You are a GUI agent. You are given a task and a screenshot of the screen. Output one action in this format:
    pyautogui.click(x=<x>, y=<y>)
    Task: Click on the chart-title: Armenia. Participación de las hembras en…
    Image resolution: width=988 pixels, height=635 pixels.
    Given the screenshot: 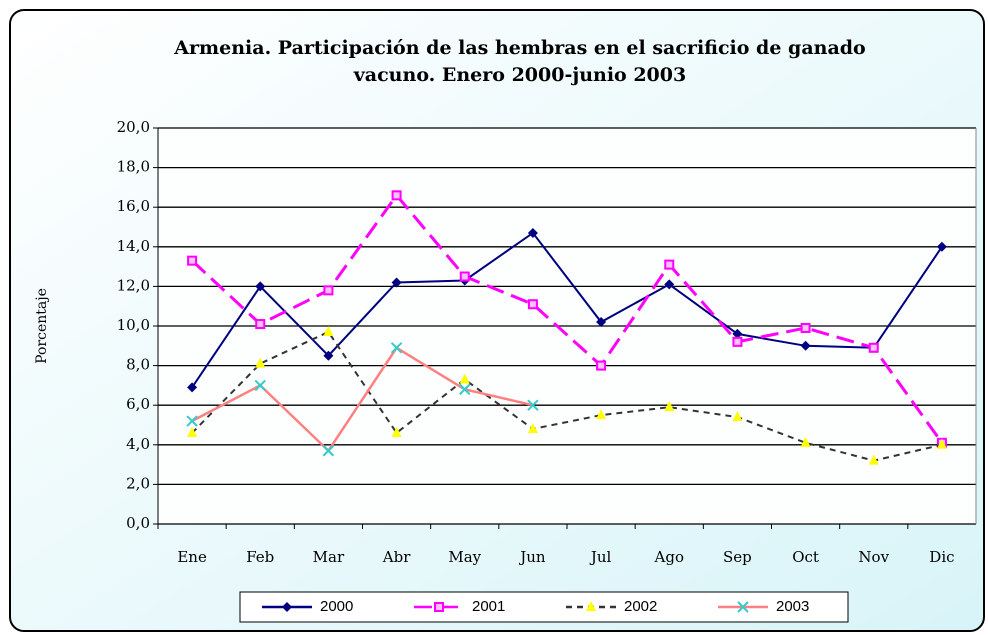 What is the action you would take?
    pyautogui.click(x=519, y=48)
    